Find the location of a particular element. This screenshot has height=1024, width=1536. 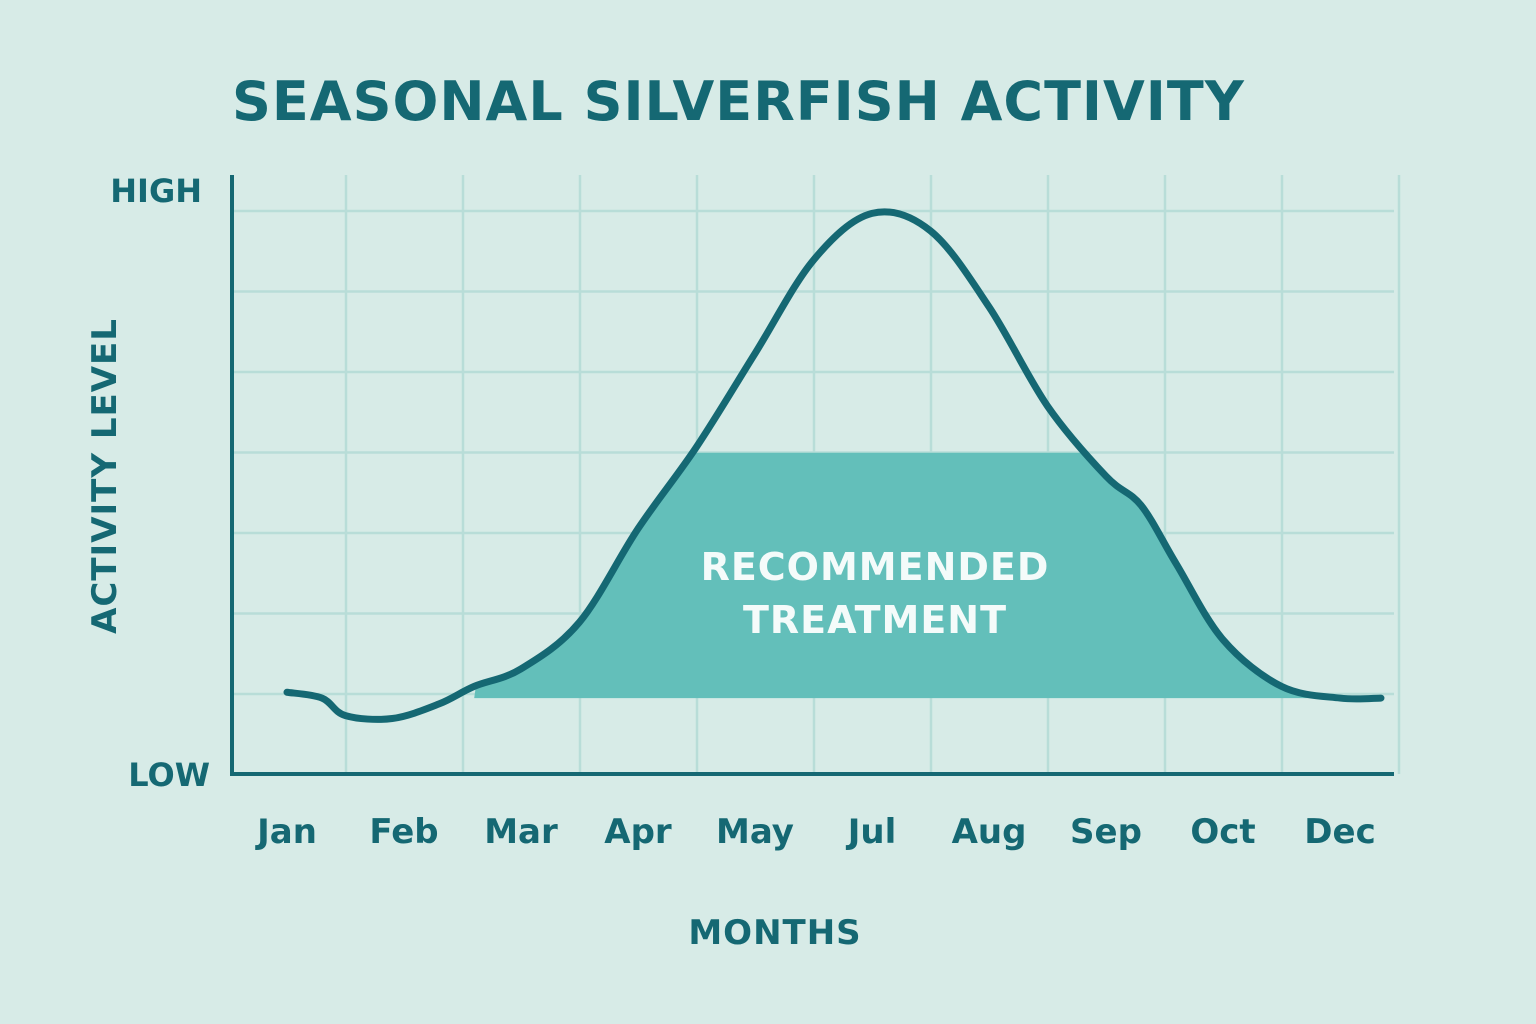

x-tick-aug: Aug is located at coordinates (989, 832).